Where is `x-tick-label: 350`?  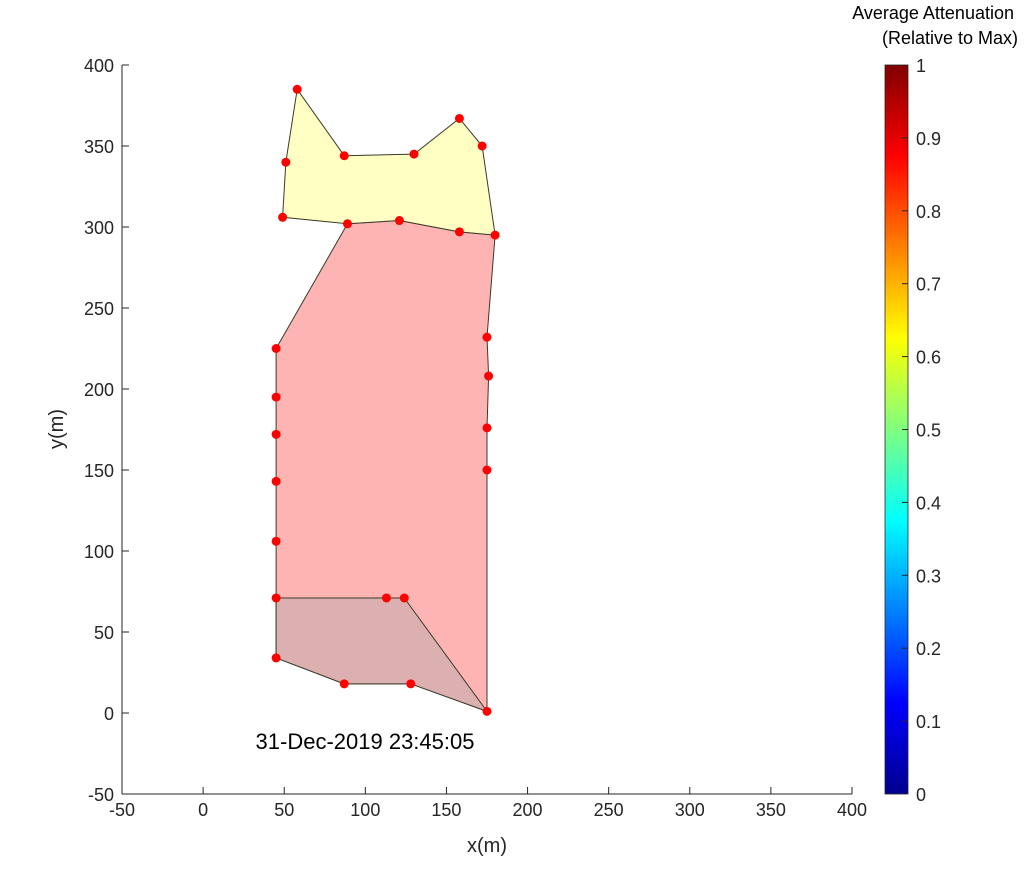 x-tick-label: 350 is located at coordinates (771, 810).